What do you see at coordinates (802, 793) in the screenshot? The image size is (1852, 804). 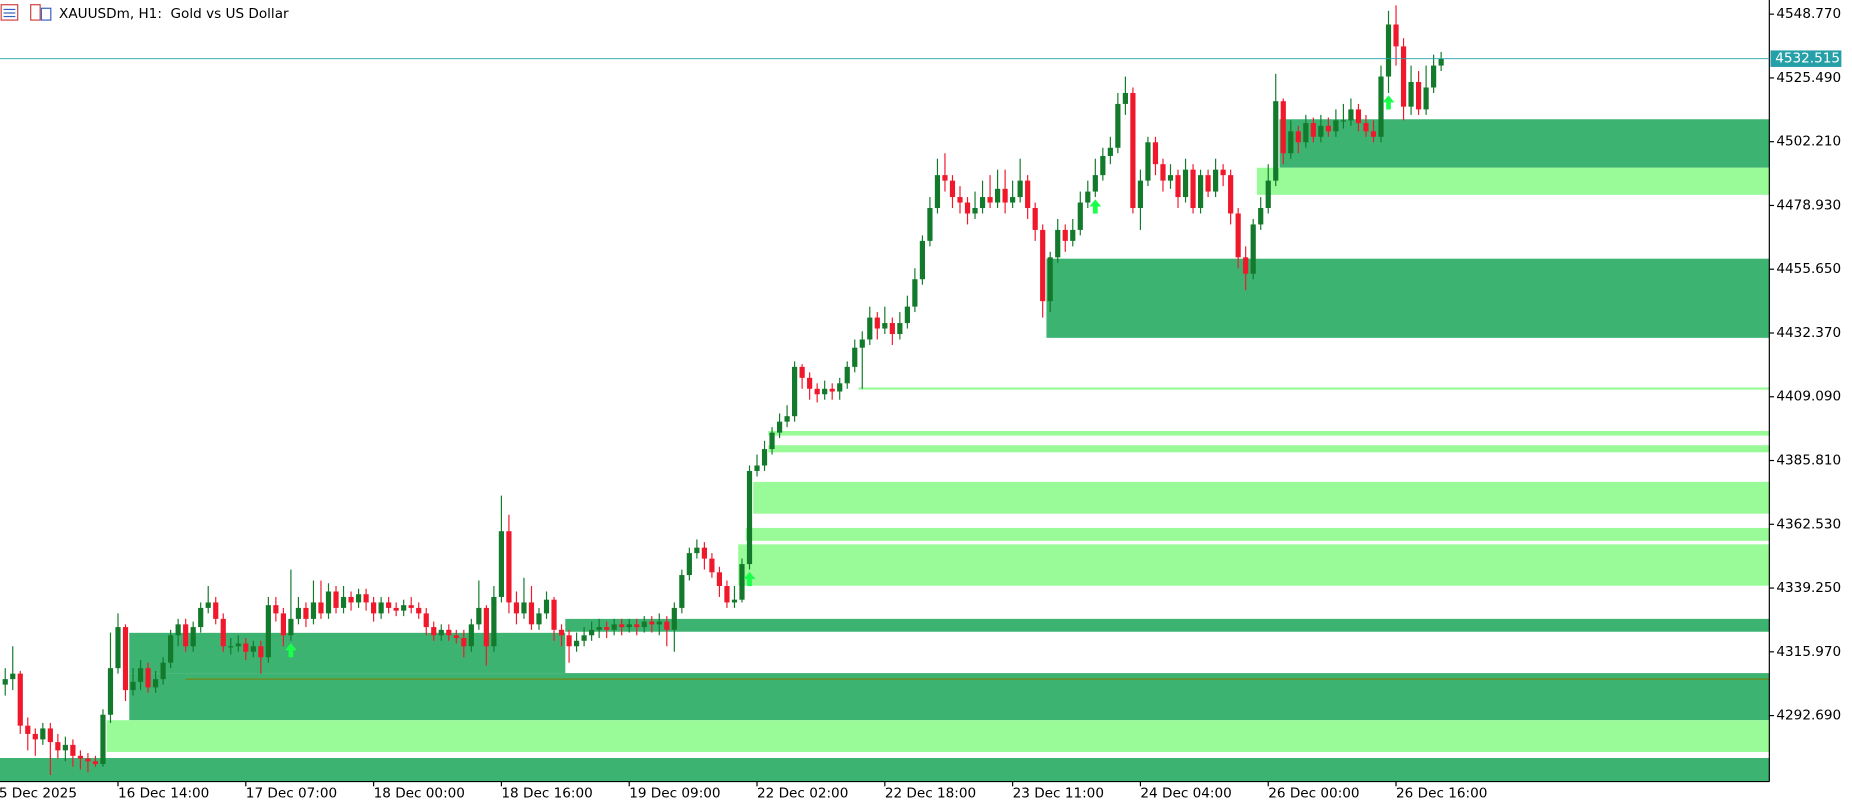 I see `x-tick-label: 22 Dec 02:00` at bounding box center [802, 793].